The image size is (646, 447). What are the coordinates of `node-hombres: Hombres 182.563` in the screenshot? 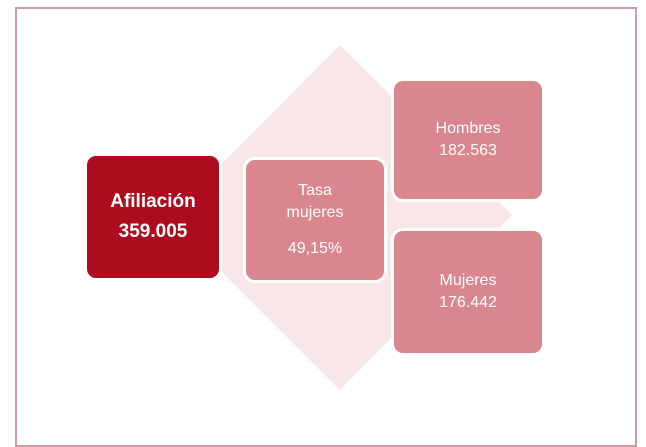 It's located at (468, 140).